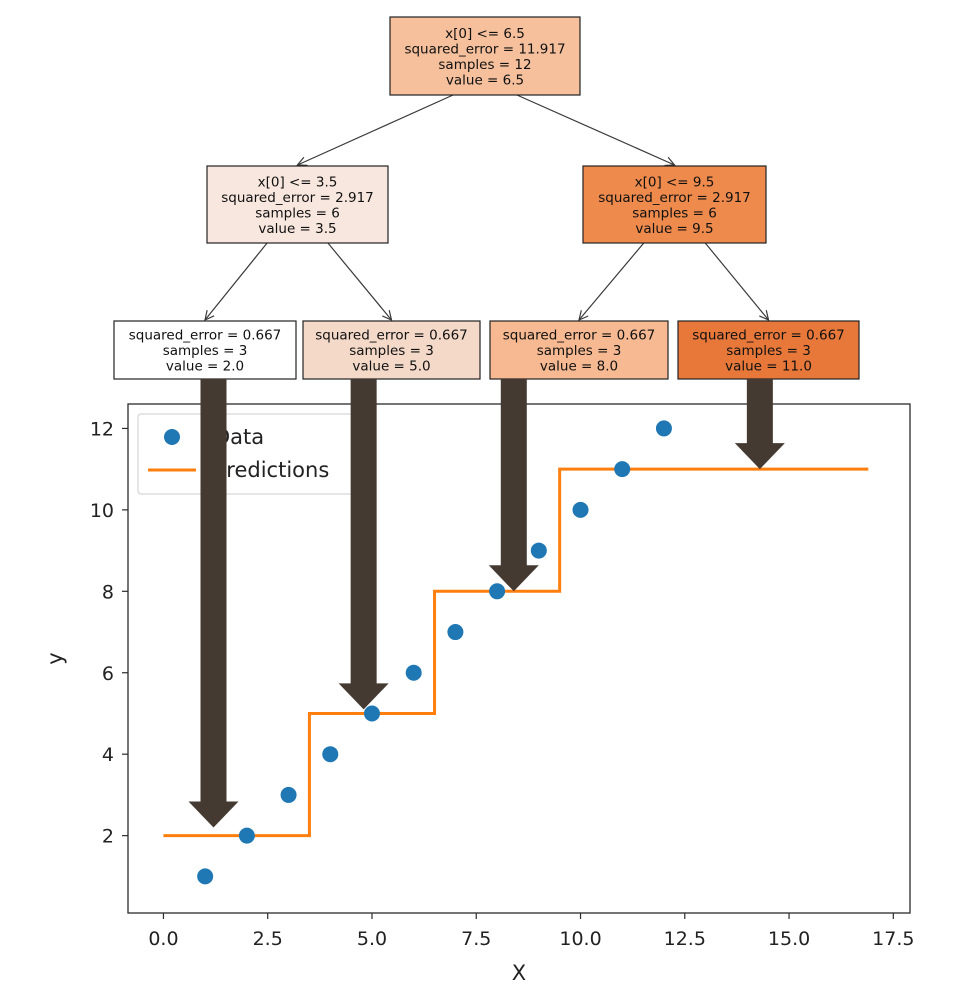  Describe the element at coordinates (391, 367) in the screenshot. I see `tree-node-line: value = 5.0` at that location.